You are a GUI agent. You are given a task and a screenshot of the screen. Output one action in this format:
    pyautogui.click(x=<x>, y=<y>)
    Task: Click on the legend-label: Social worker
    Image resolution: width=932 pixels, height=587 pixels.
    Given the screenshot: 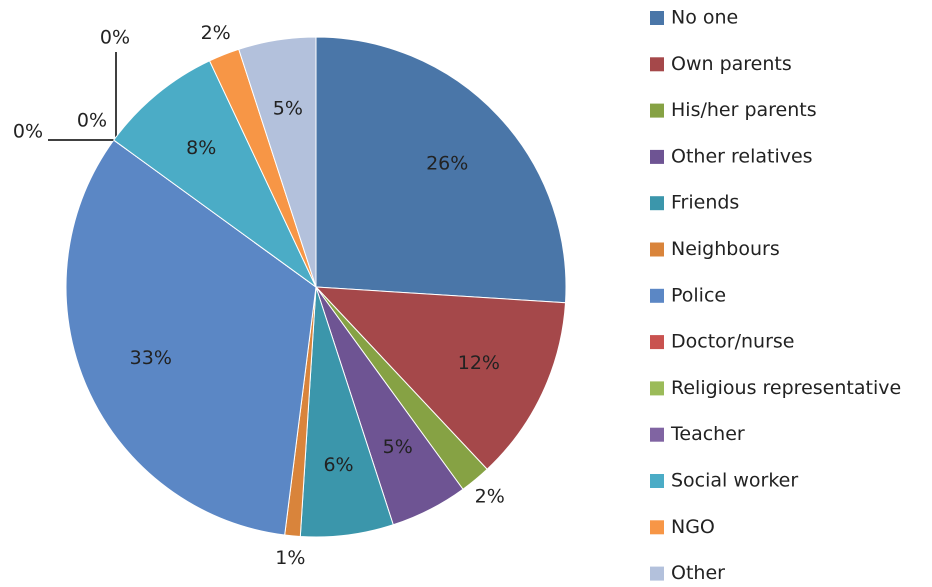 What is the action you would take?
    pyautogui.click(x=734, y=481)
    